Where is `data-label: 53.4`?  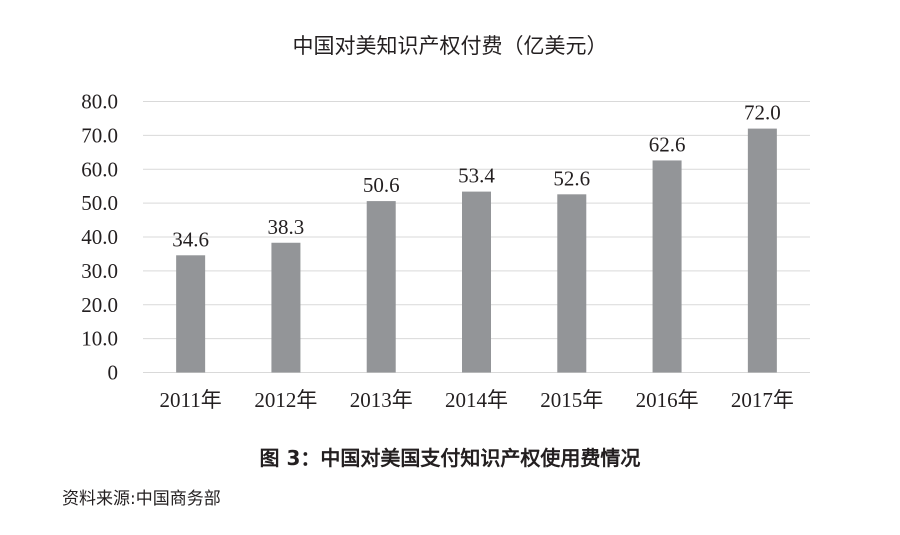
data-label: 53.4 is located at coordinates (476, 176).